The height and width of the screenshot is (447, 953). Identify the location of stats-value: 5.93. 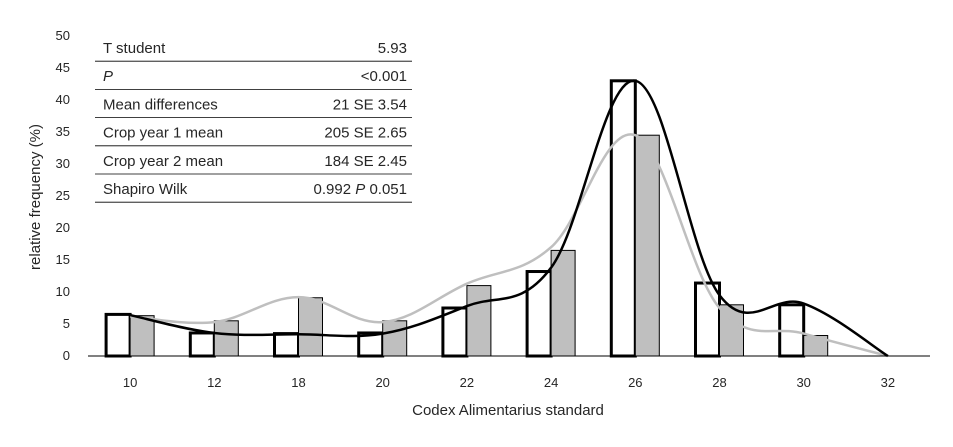
(392, 48).